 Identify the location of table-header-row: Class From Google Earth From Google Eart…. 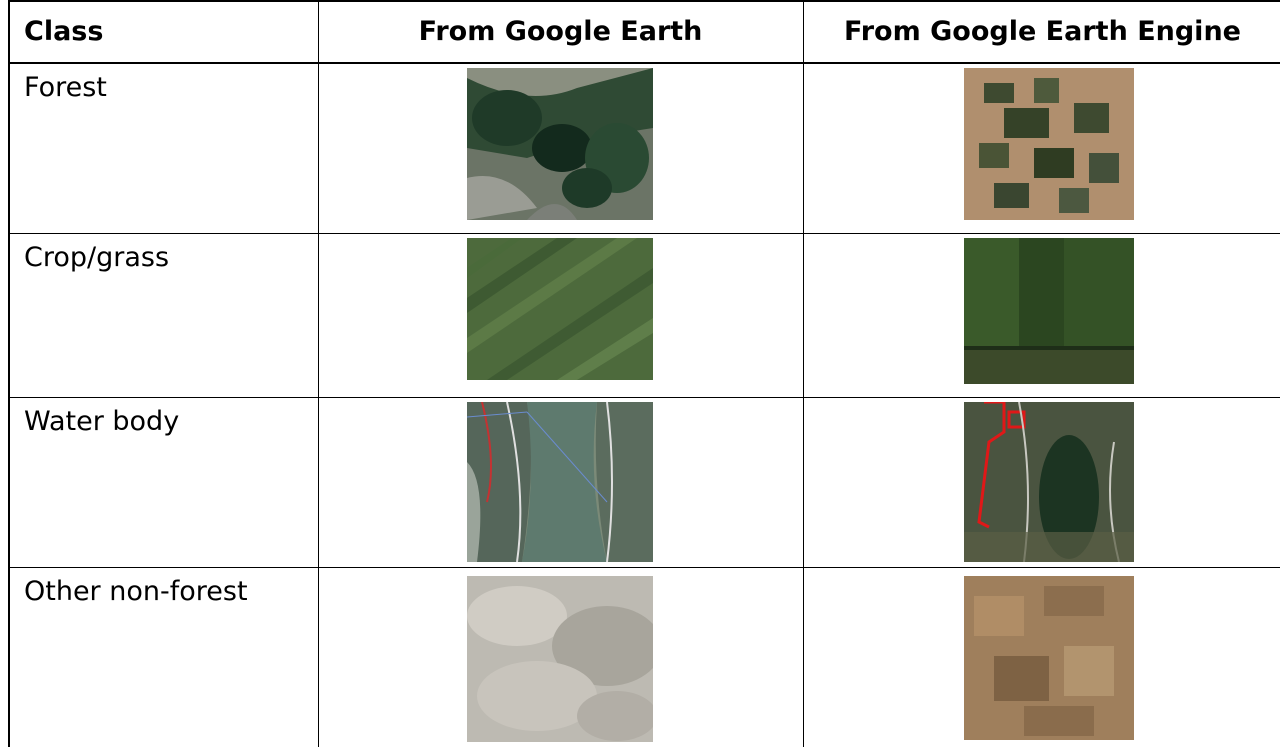
(645, 32).